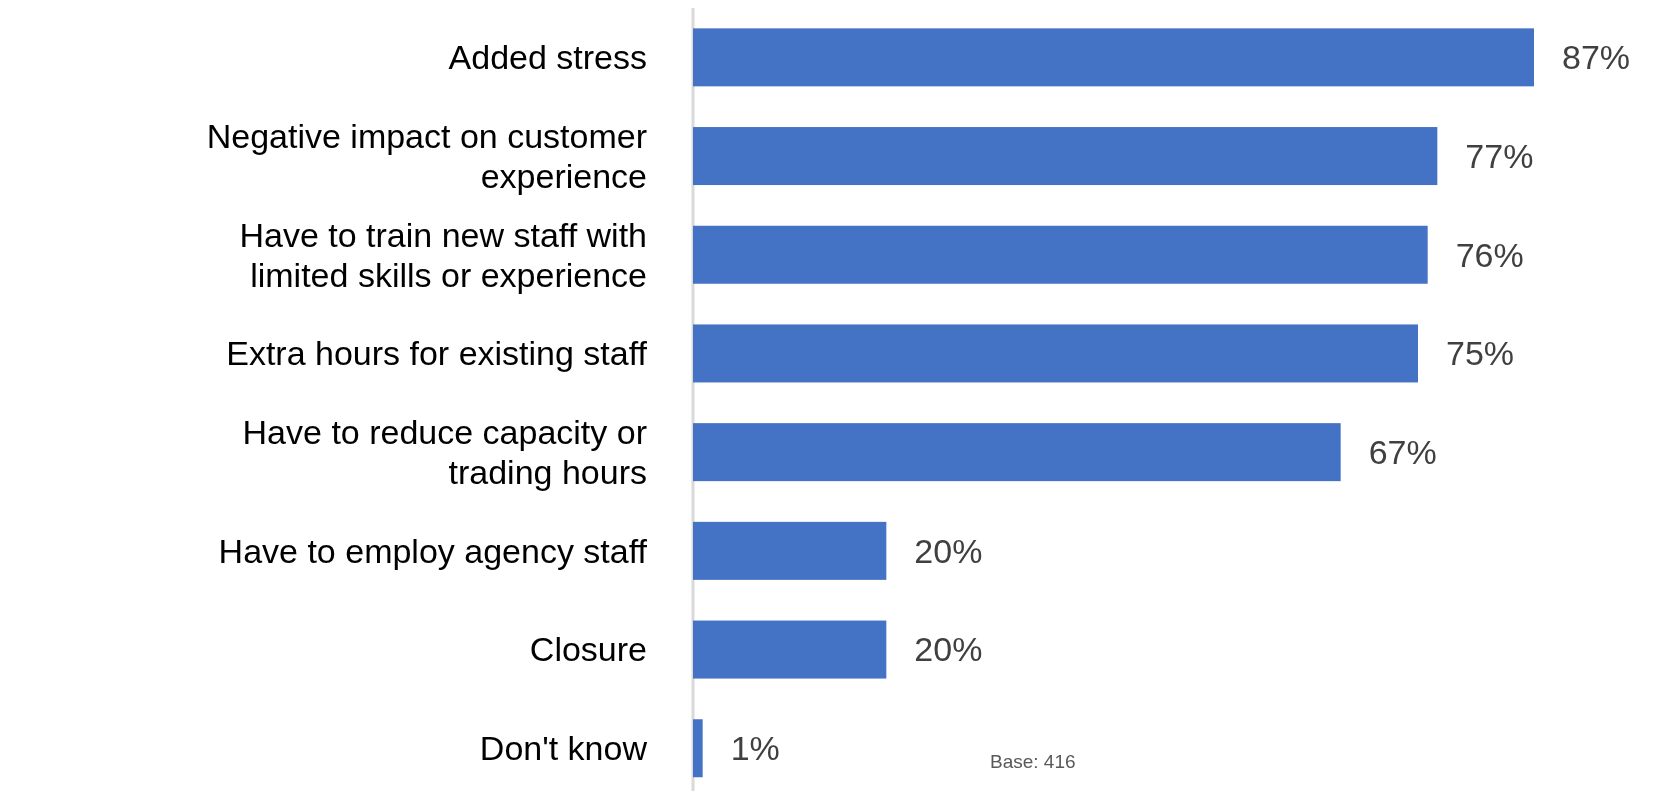  Describe the element at coordinates (547, 57) in the screenshot. I see `y-tick-label: Added stress` at that location.